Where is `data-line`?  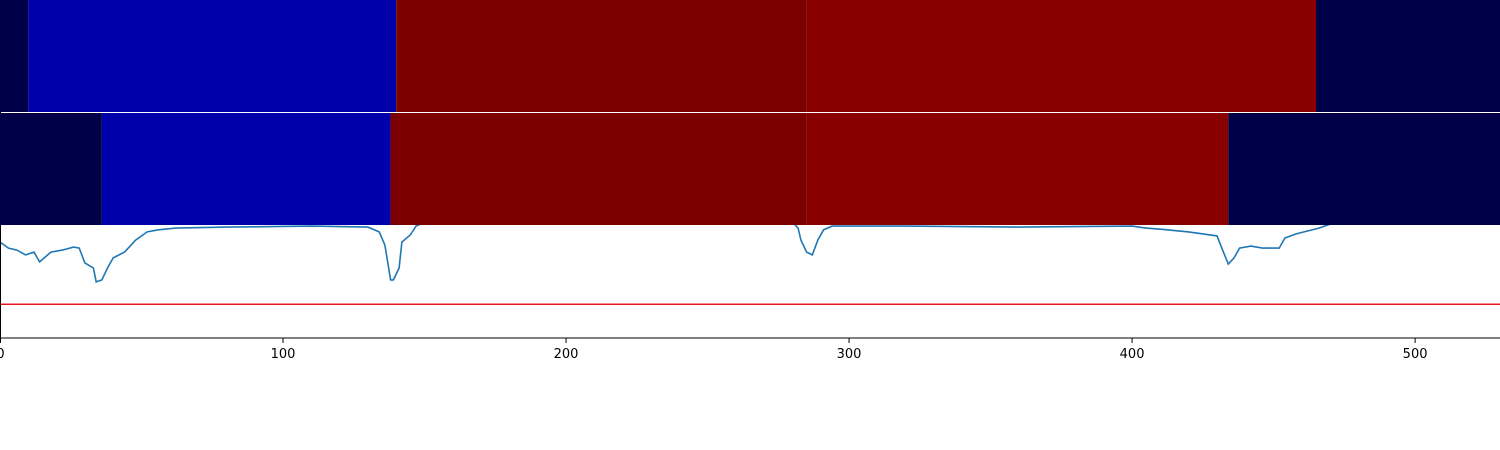 data-line is located at coordinates (750, 252).